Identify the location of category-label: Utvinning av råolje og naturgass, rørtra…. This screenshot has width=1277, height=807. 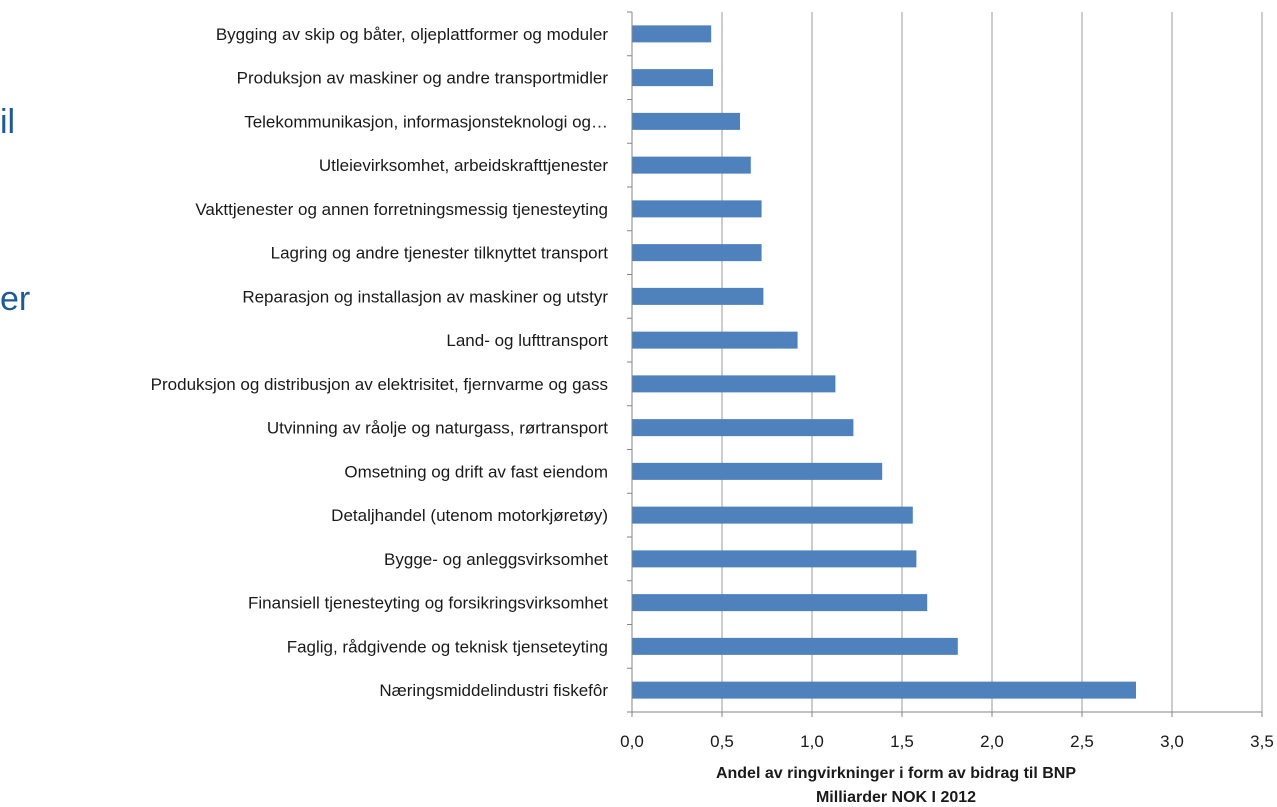
(437, 428).